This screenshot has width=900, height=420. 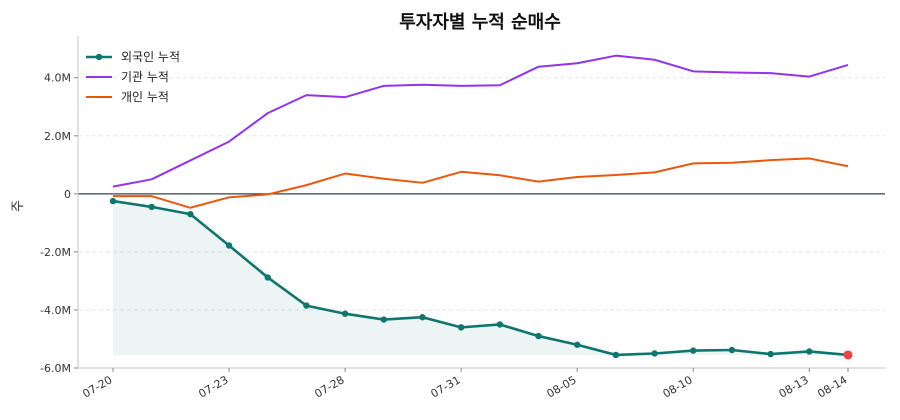 I want to click on legend-label: 기관 누적, so click(x=145, y=77).